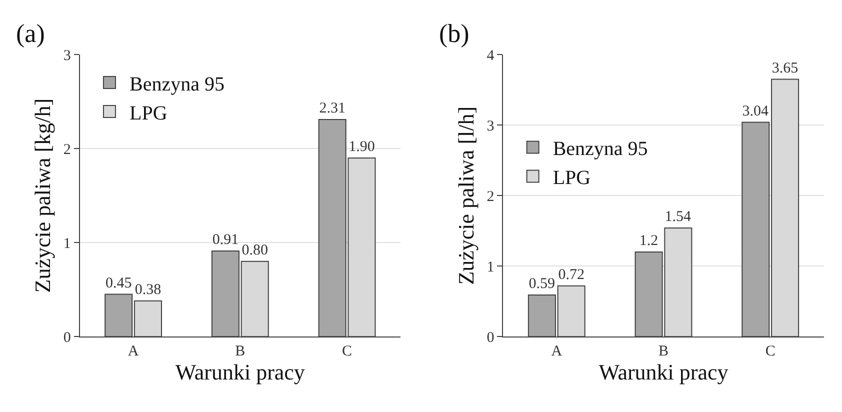 The image size is (842, 412). Describe the element at coordinates (785, 68) in the screenshot. I see `data-label: 3.65` at that location.